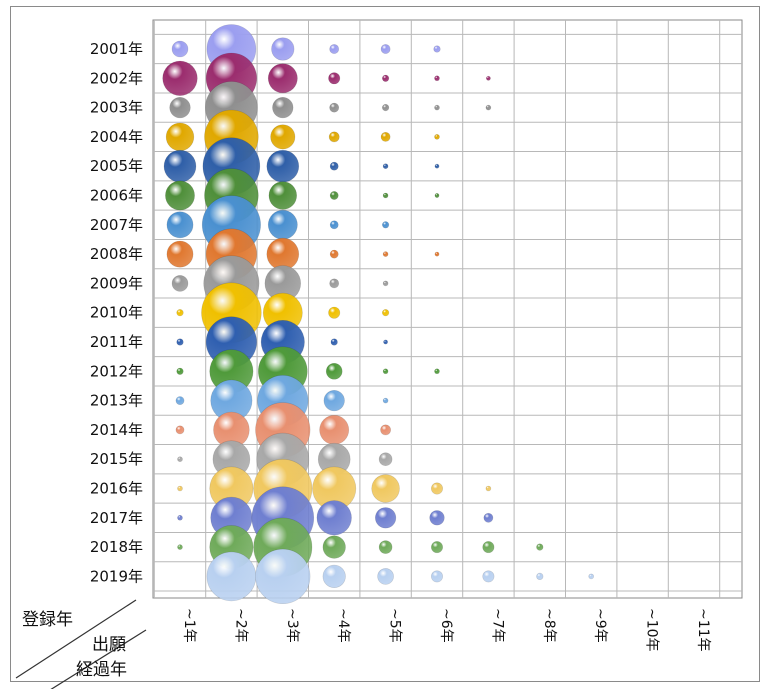  What do you see at coordinates (446, 625) in the screenshot?
I see `x-tick-label: ~6年` at bounding box center [446, 625].